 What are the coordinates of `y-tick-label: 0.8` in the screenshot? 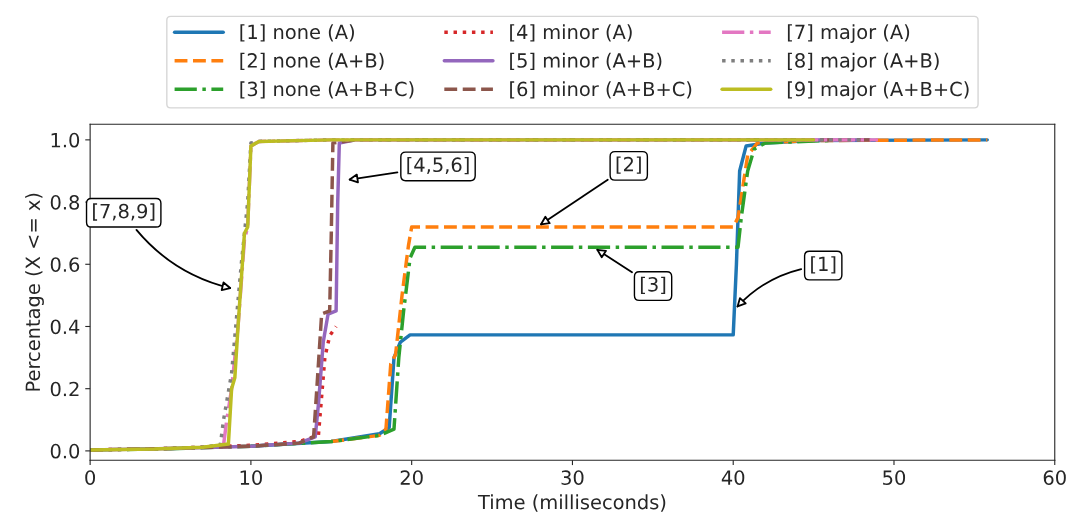 It's located at (65, 202).